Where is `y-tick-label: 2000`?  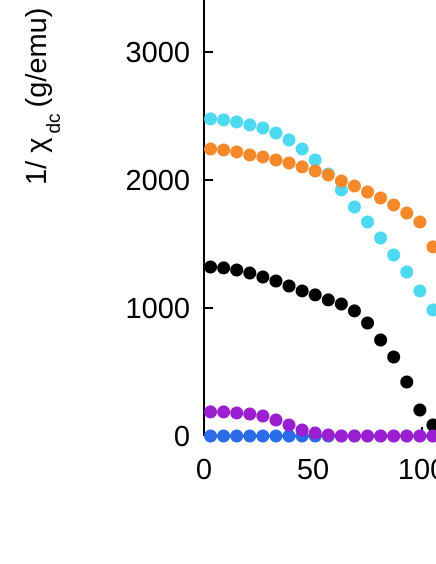
y-tick-label: 2000 is located at coordinates (157, 181).